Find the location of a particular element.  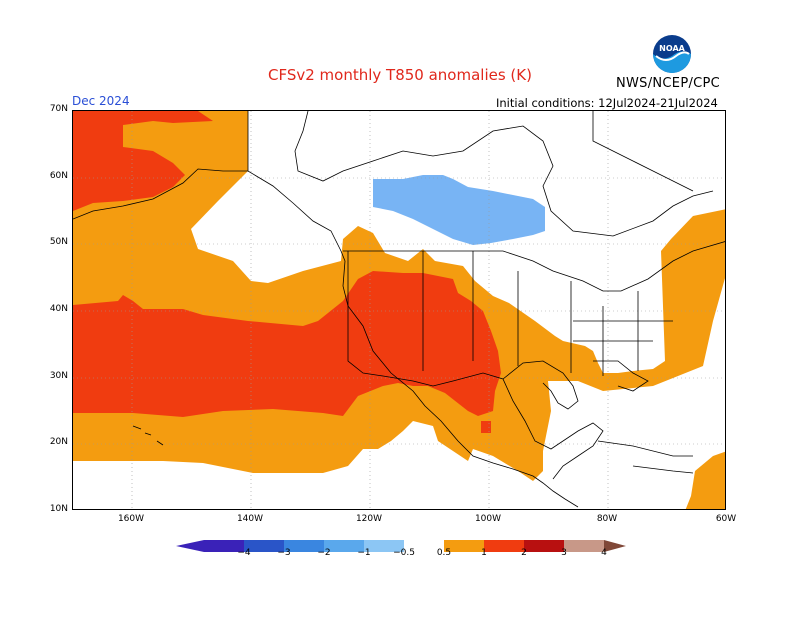

lat-label-40n: 40N is located at coordinates (58, 309).